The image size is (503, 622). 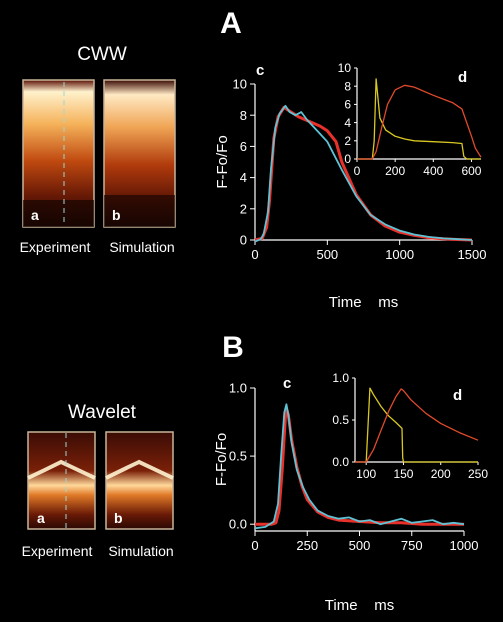 I want to click on x-tick-label: 150, so click(x=403, y=474).